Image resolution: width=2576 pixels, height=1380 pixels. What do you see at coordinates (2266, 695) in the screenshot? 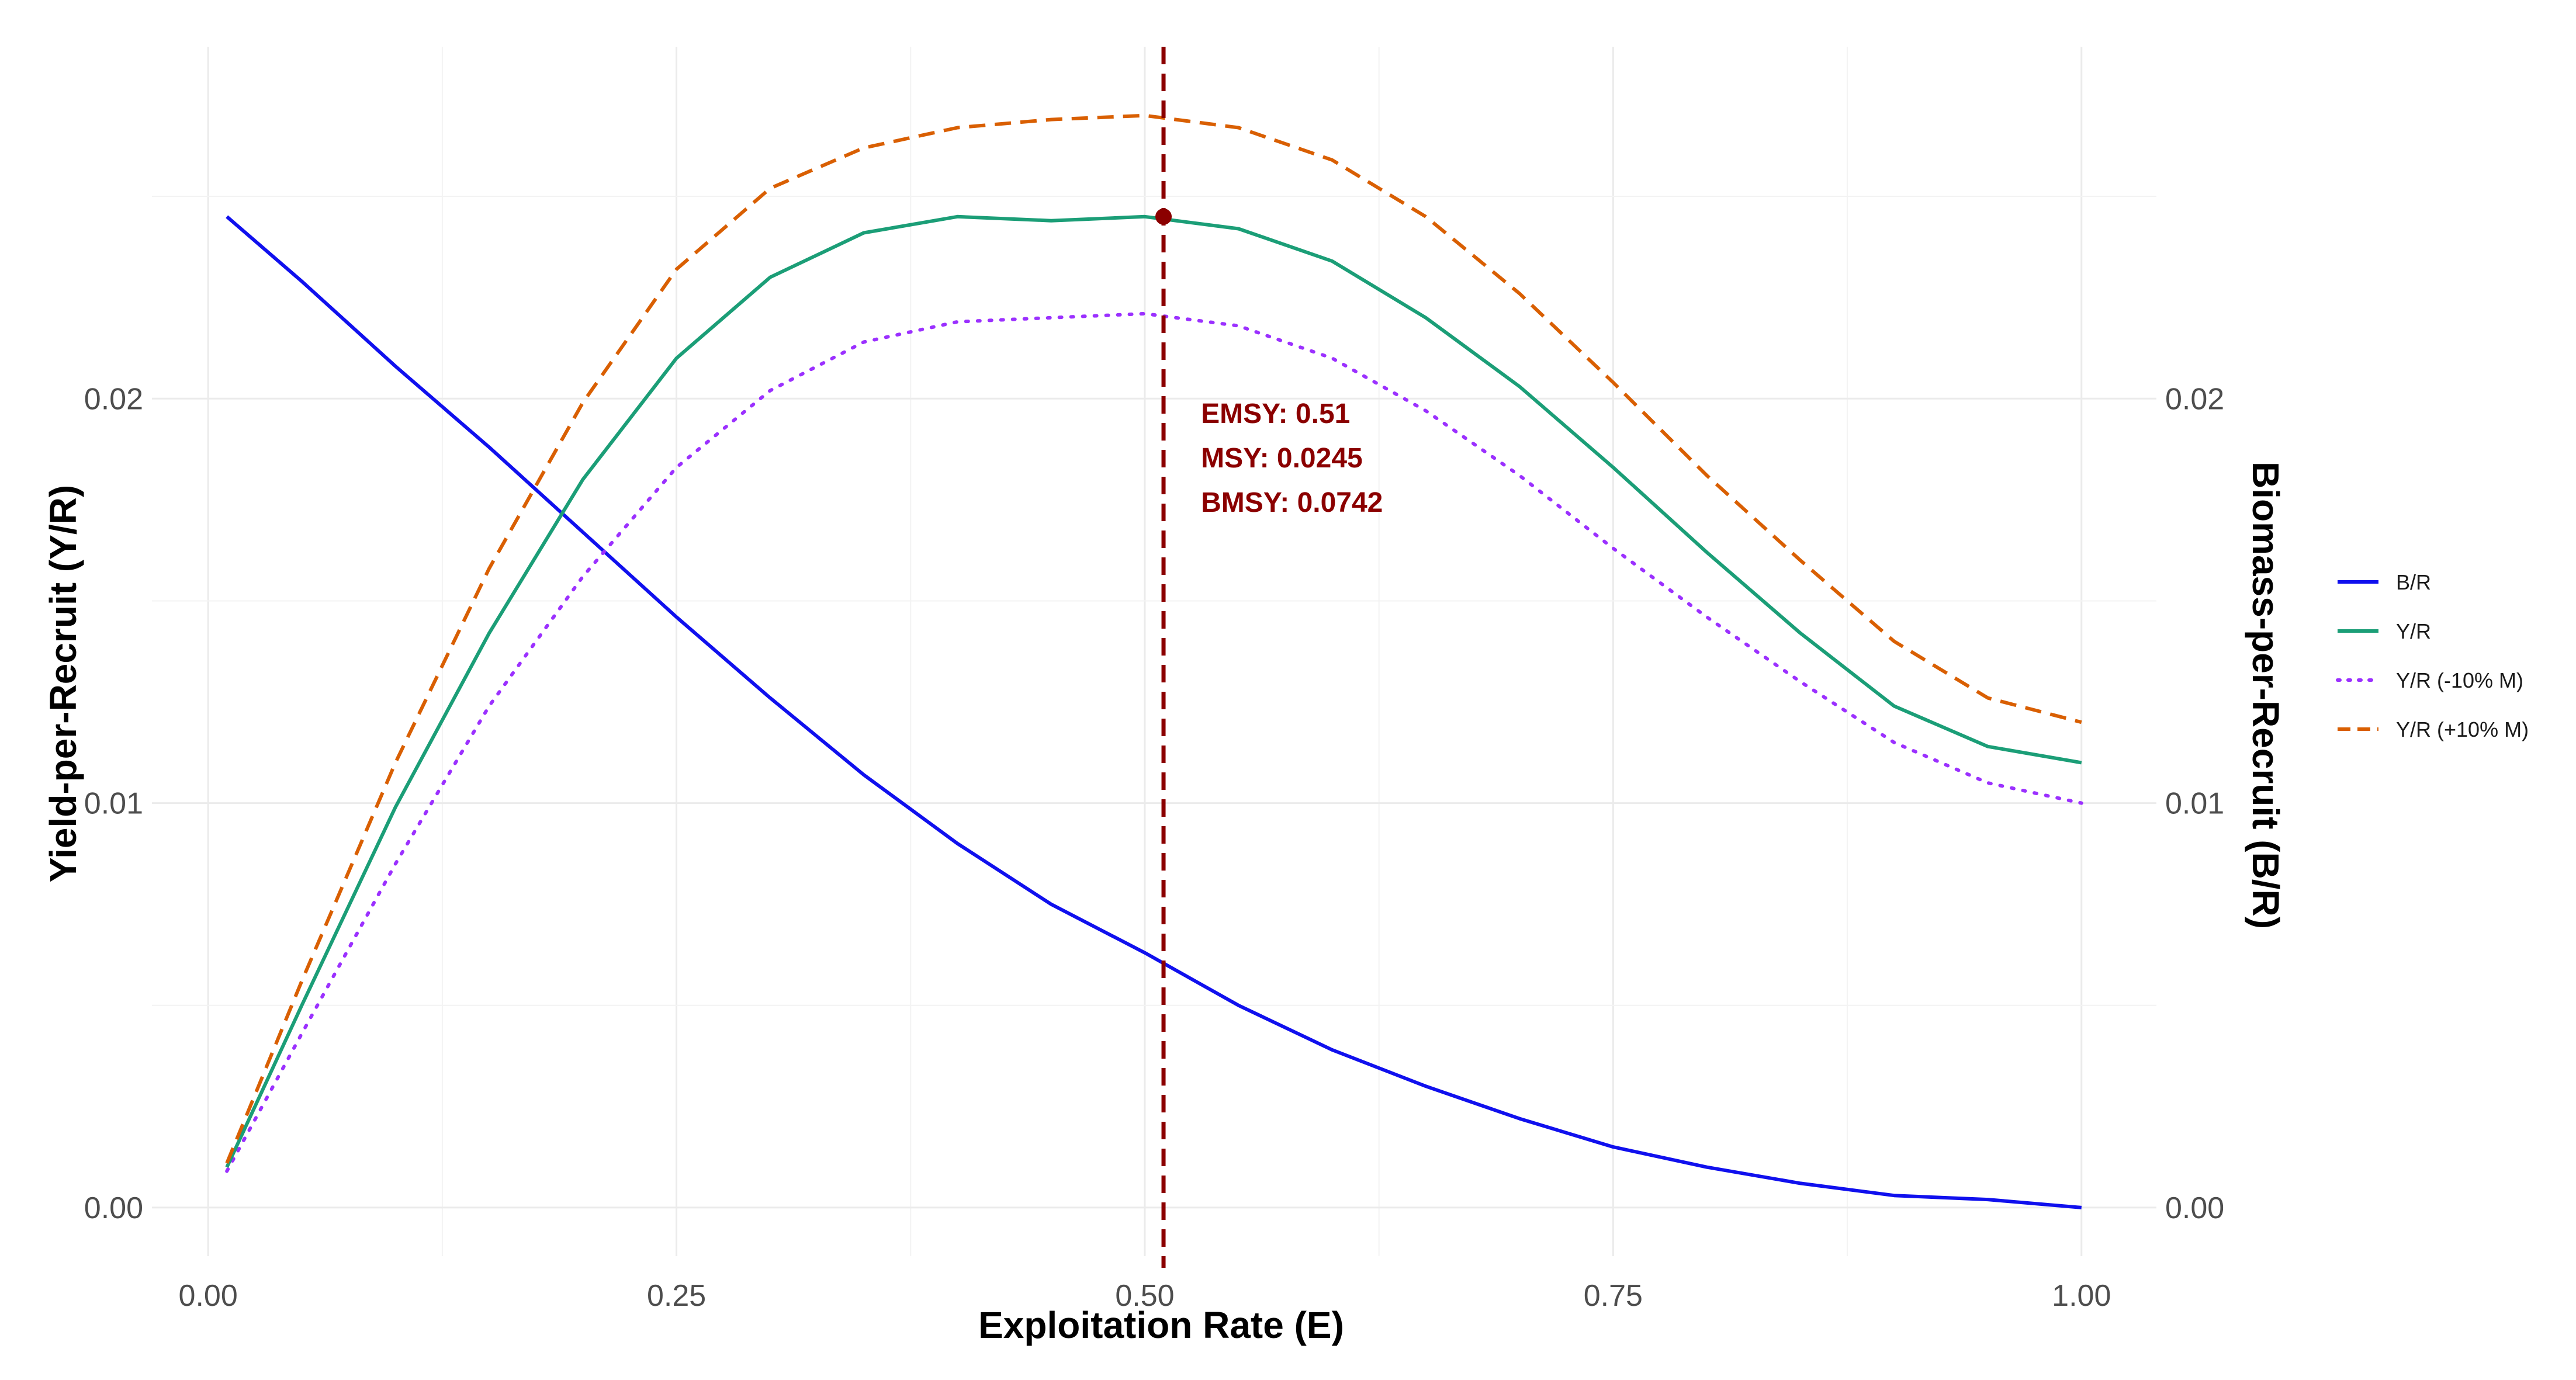
I see `y2-axis-title: Biomass-per-Recruit (B/R)` at bounding box center [2266, 695].